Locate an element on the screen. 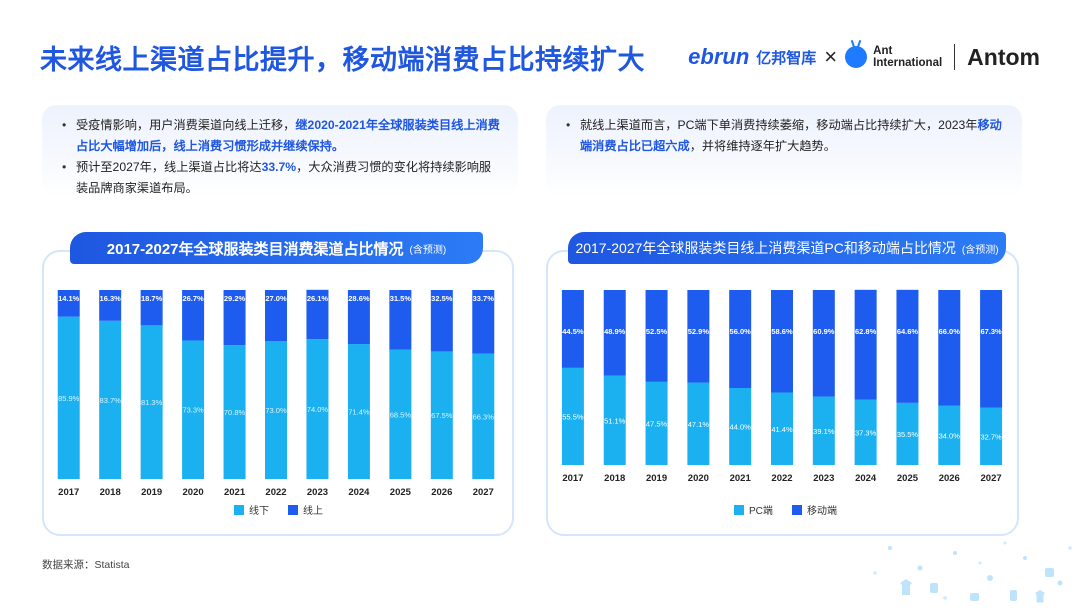 The width and height of the screenshot is (1080, 608). x-tick-label-2024: 2024 is located at coordinates (866, 478).